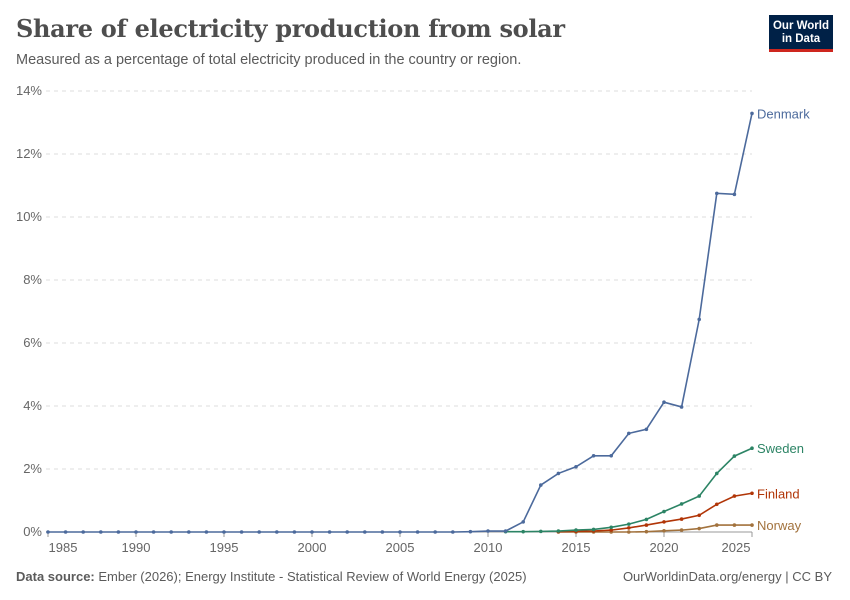 This screenshot has width=850, height=600. I want to click on y-tick-label: 8%, so click(32, 279).